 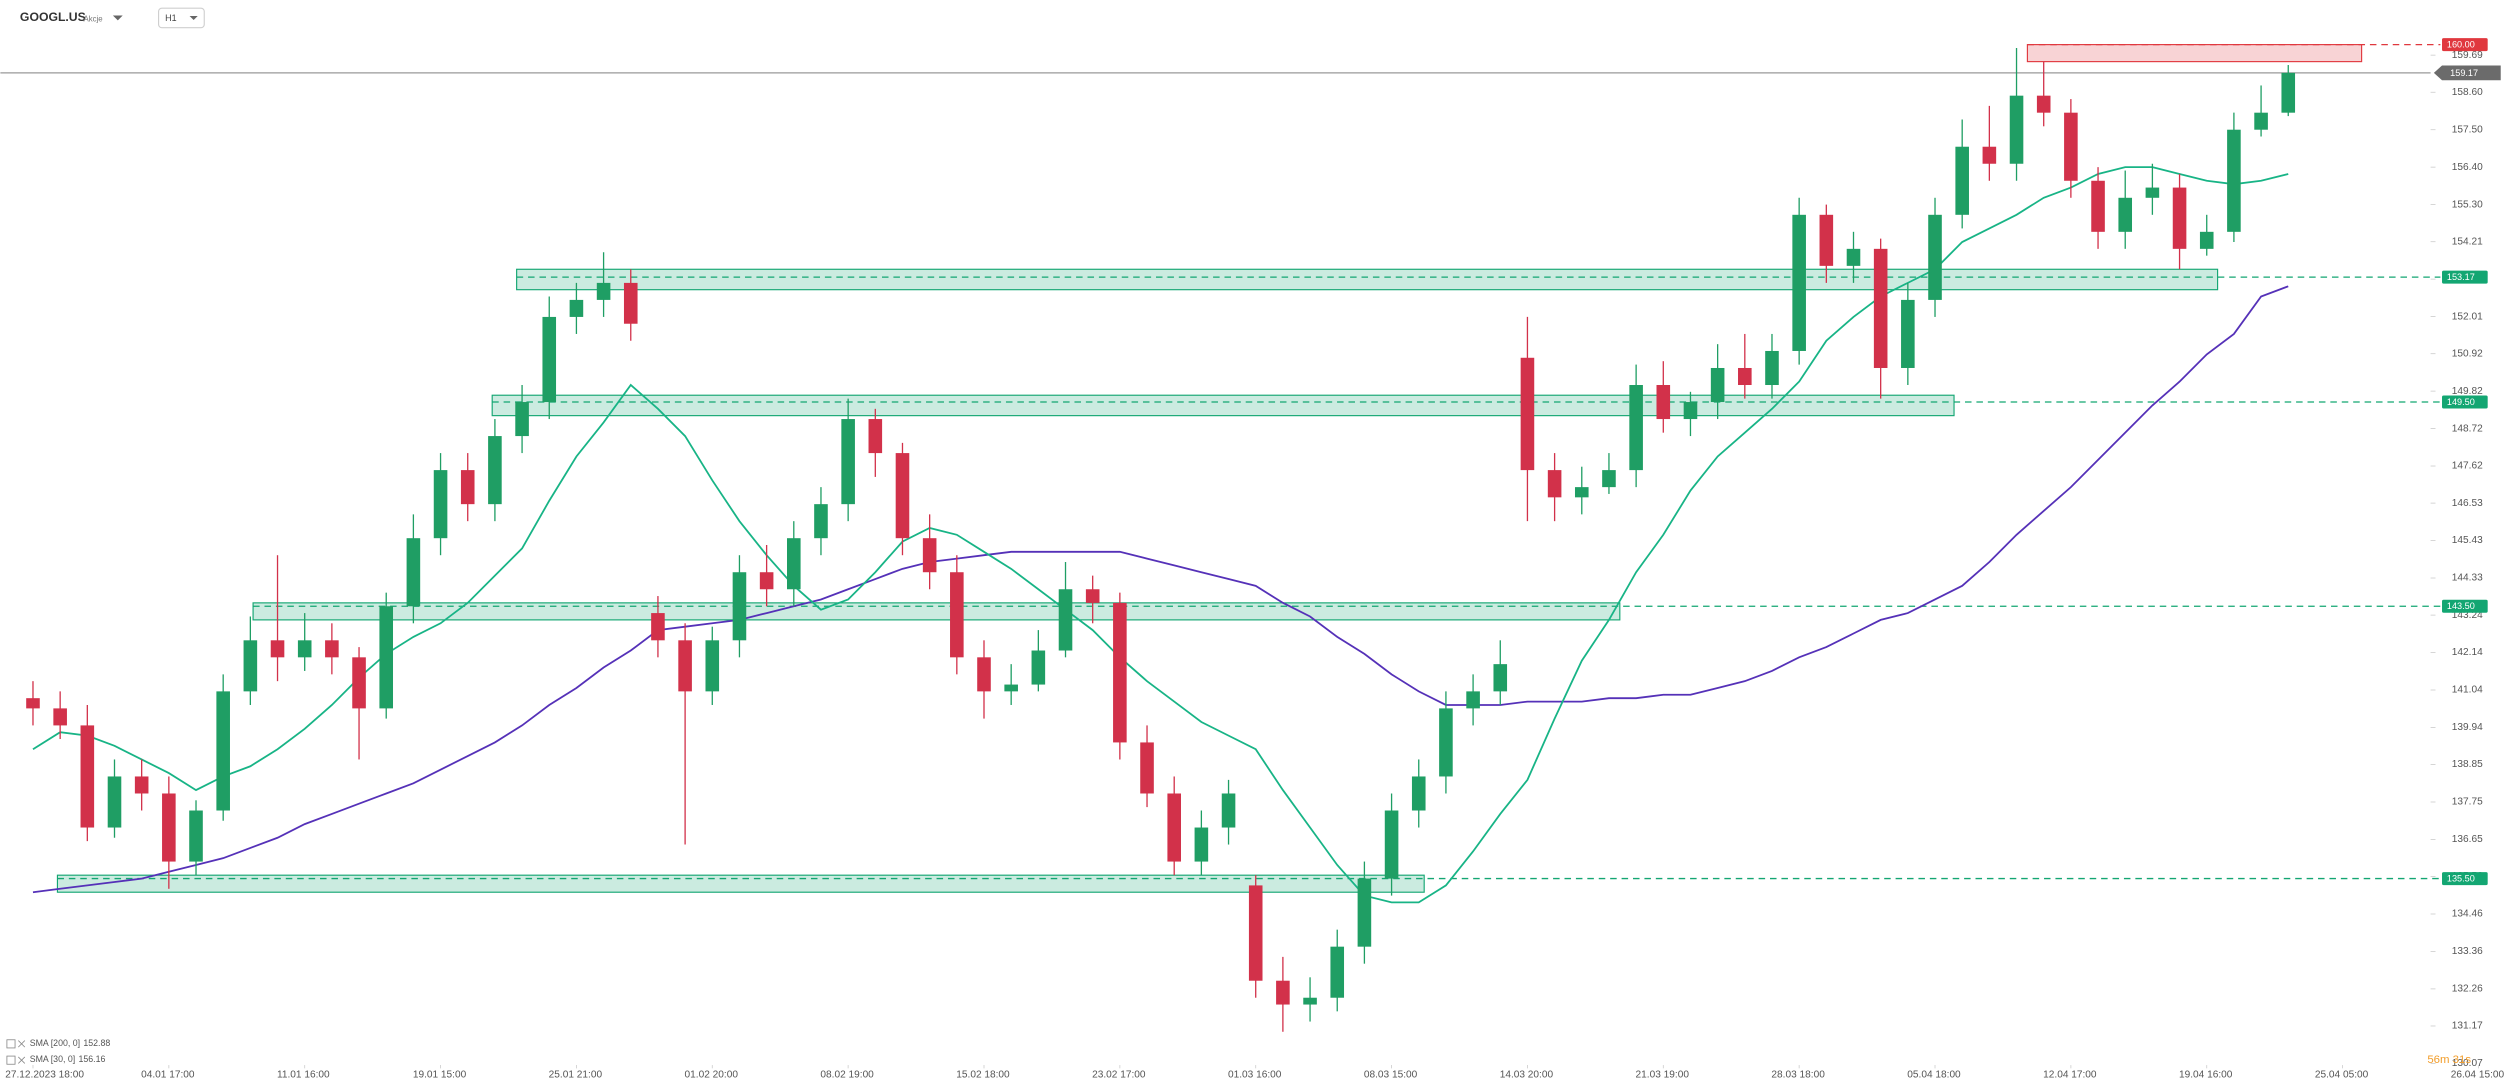 What do you see at coordinates (11, 1060) in the screenshot?
I see `legend-icon` at bounding box center [11, 1060].